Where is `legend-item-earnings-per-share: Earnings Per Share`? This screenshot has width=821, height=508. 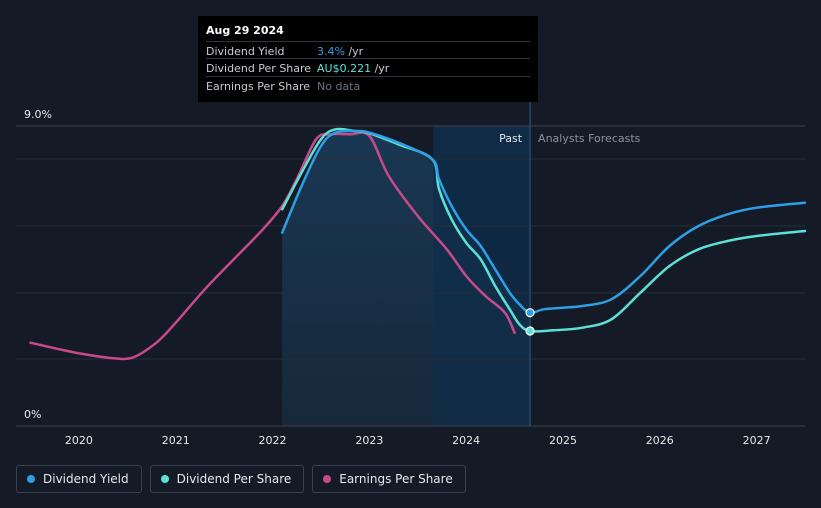 legend-item-earnings-per-share: Earnings Per Share is located at coordinates (389, 479).